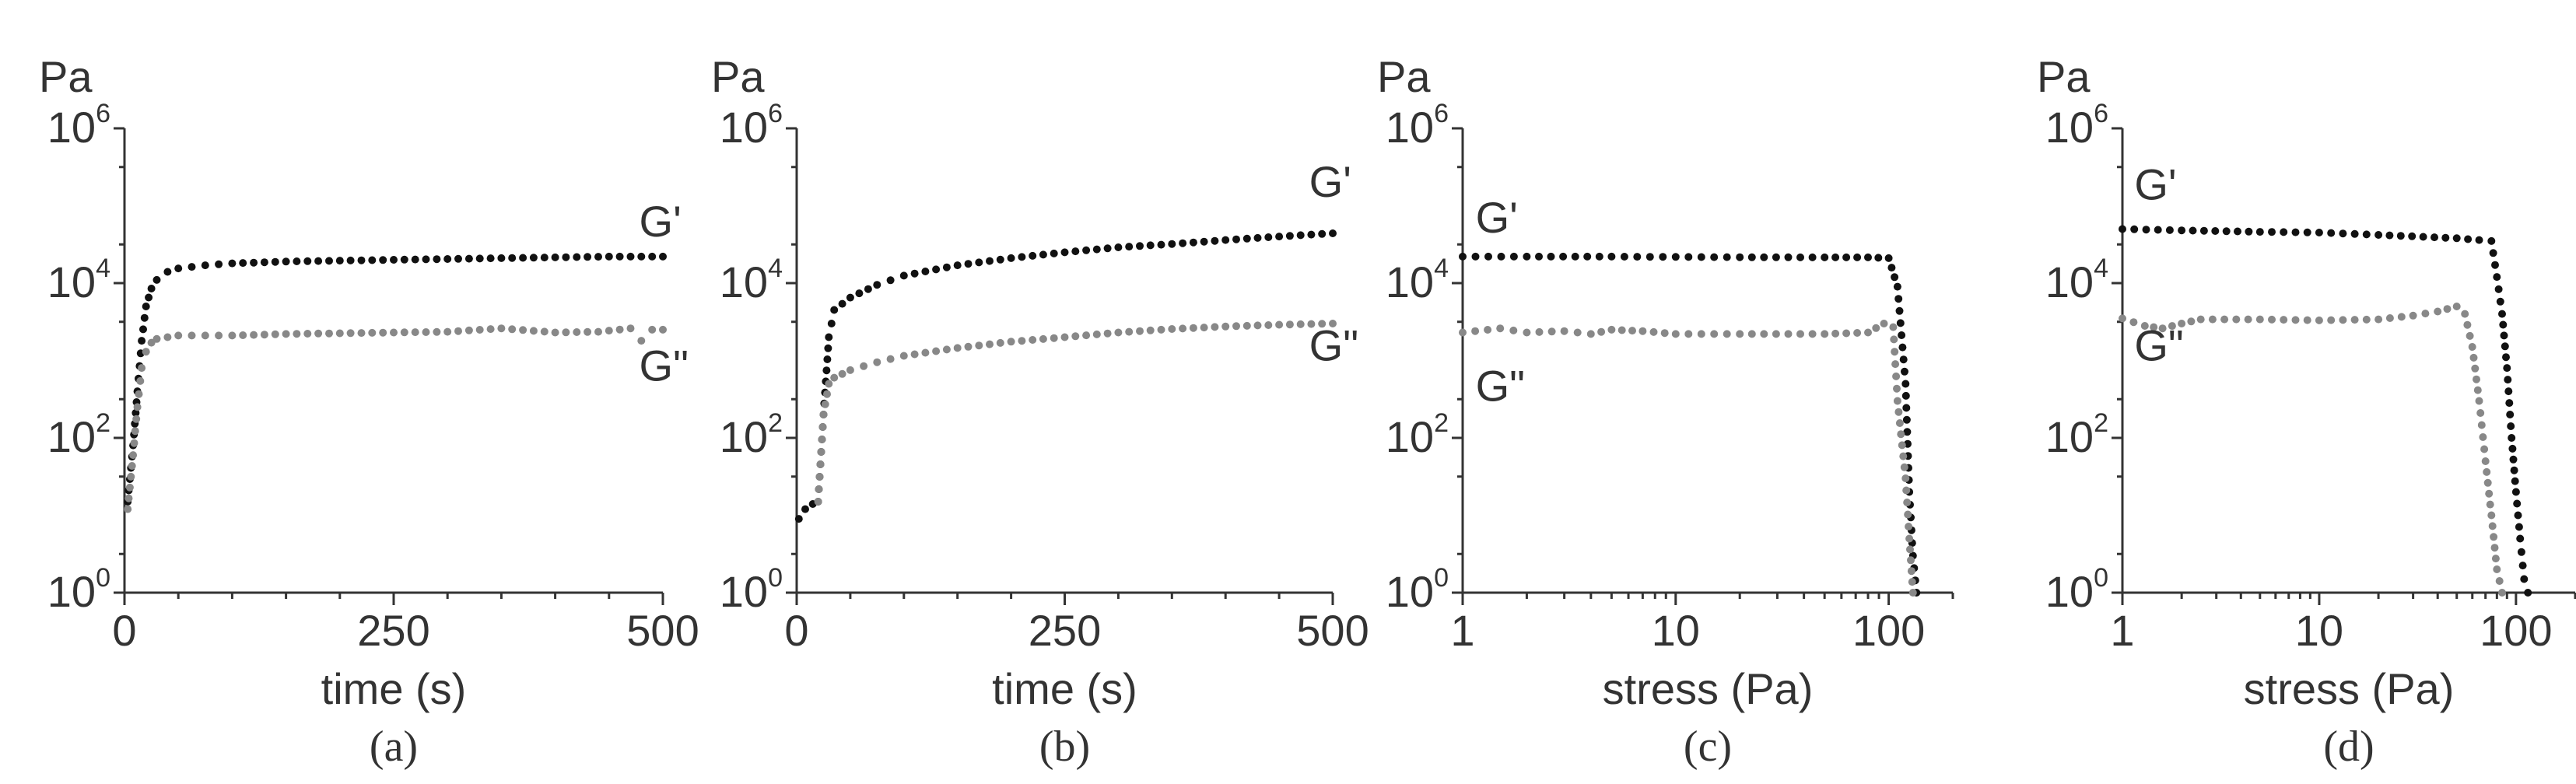  I want to click on x-tick-label: 0, so click(124, 631).